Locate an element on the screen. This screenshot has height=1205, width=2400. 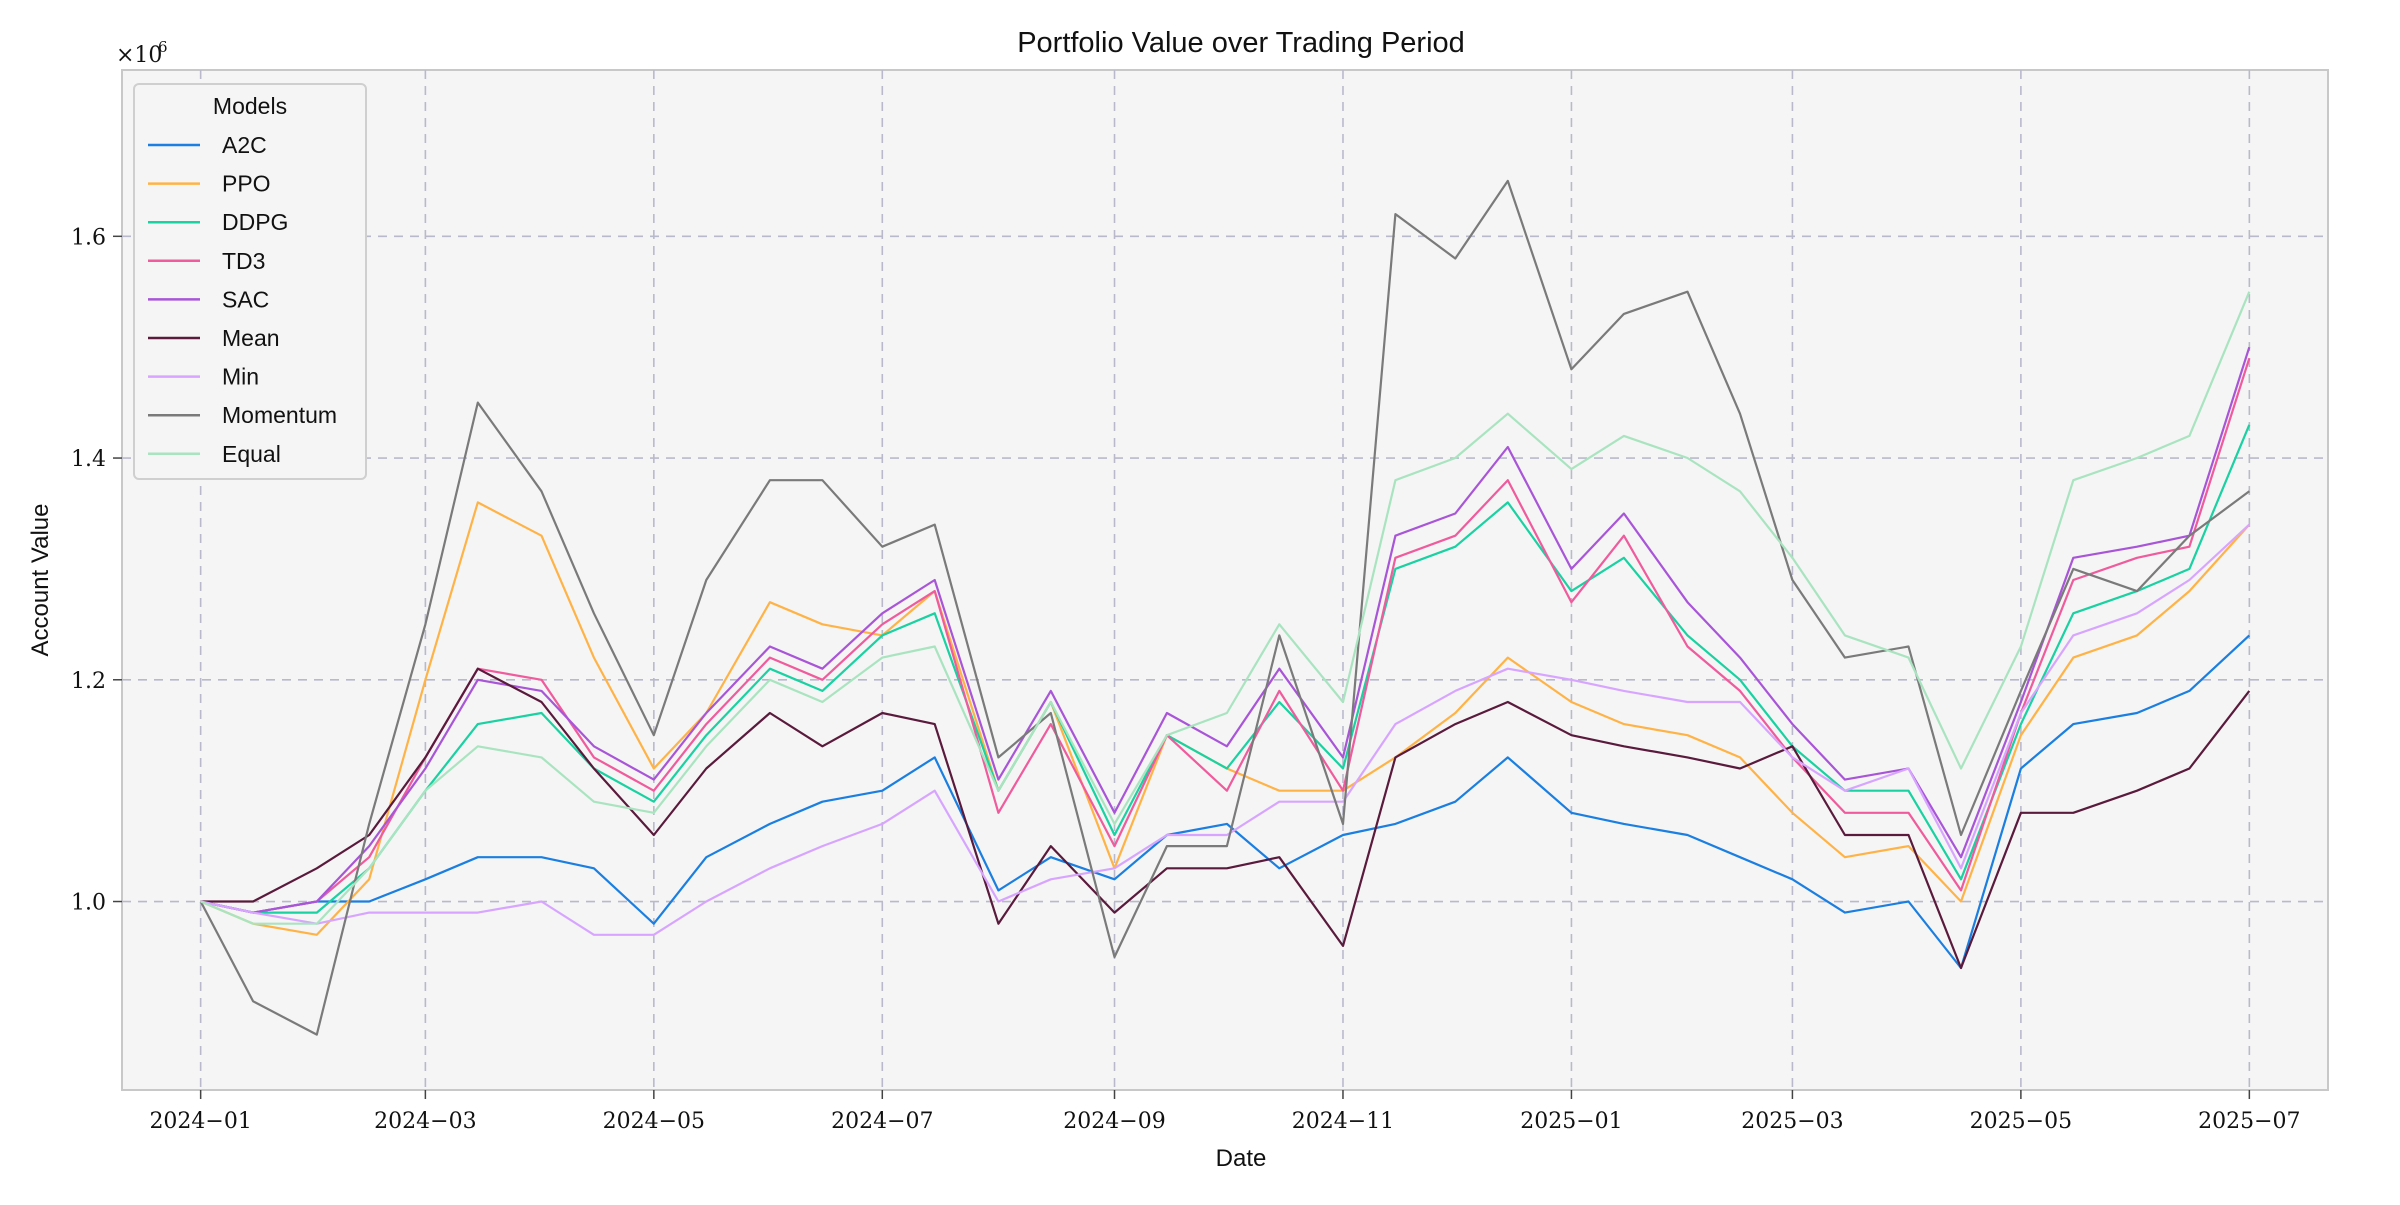
x-tick-label: 2024−09 is located at coordinates (1114, 1121).